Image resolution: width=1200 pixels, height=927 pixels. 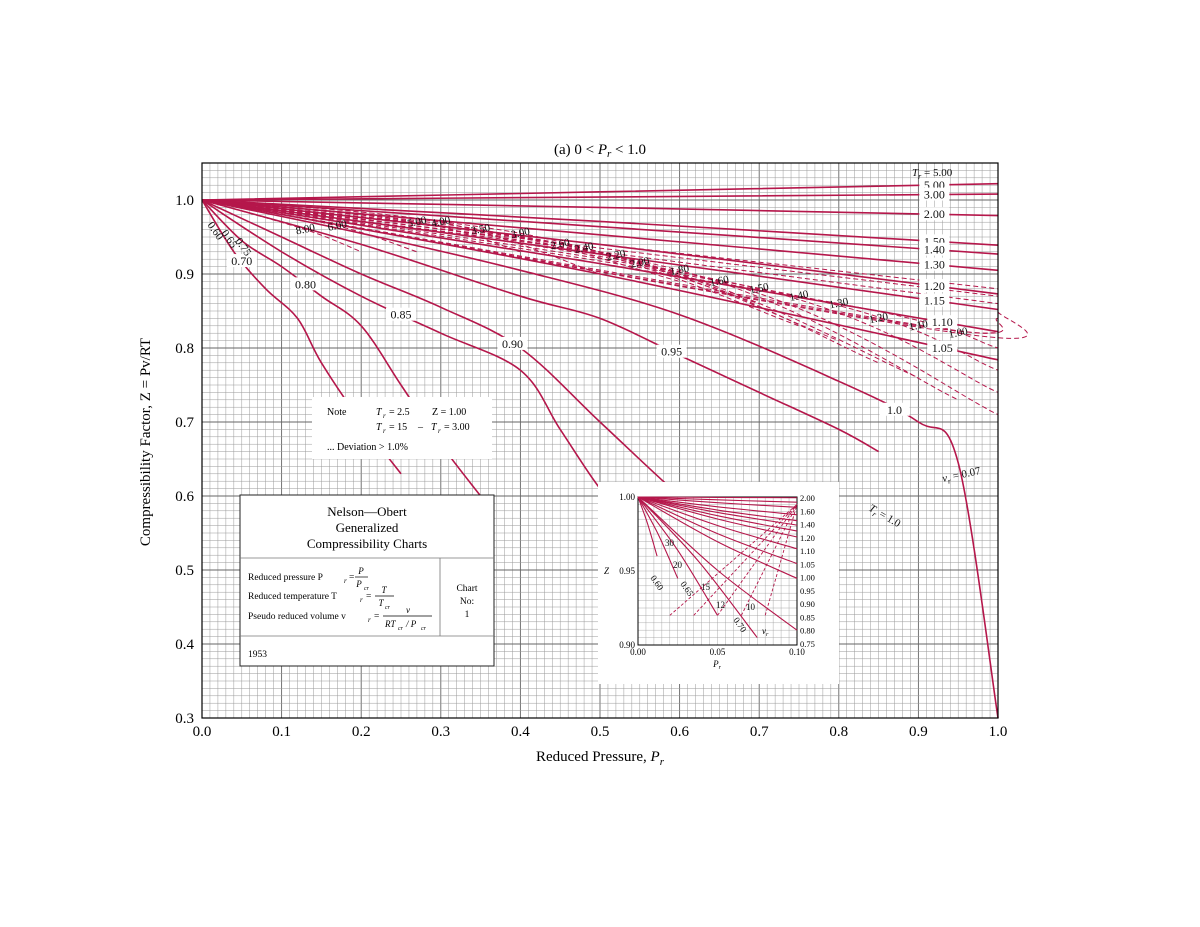 What do you see at coordinates (627, 571) in the screenshot?
I see `inset-y-tick: 0.95` at bounding box center [627, 571].